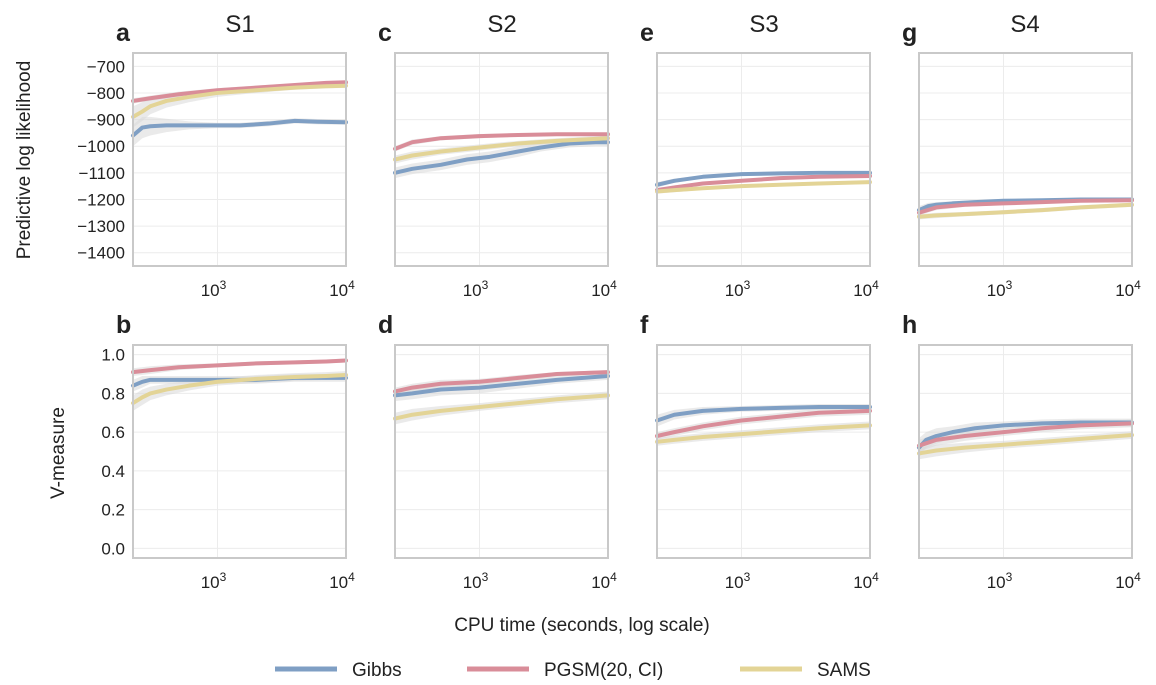 The height and width of the screenshot is (685, 1156). What do you see at coordinates (24, 160) in the screenshot?
I see `ylabel-predictive-log-likelihood: Predictive log likelihood` at bounding box center [24, 160].